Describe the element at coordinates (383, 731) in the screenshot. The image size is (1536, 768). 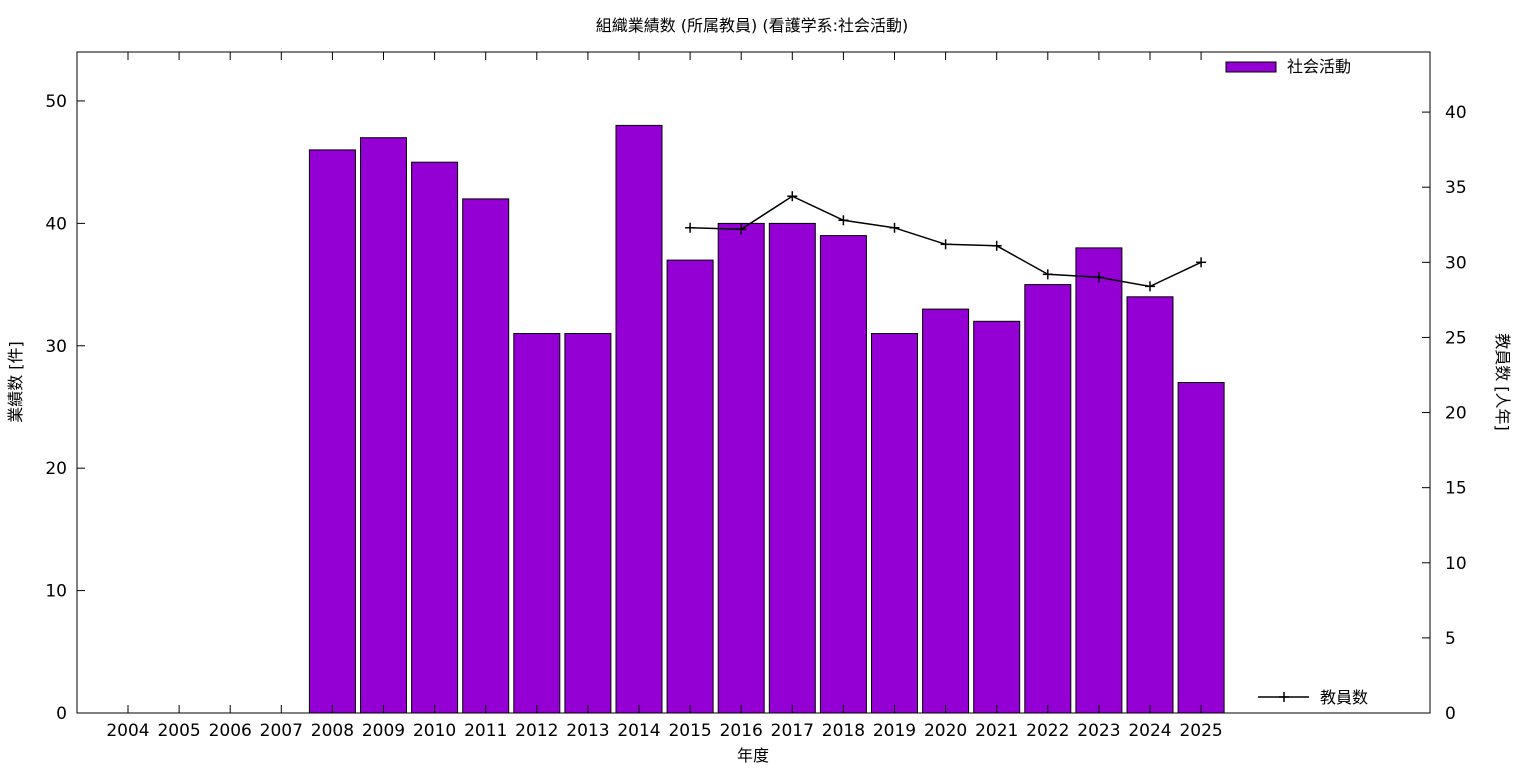
I see `x-tick-label-2009: 2009` at that location.